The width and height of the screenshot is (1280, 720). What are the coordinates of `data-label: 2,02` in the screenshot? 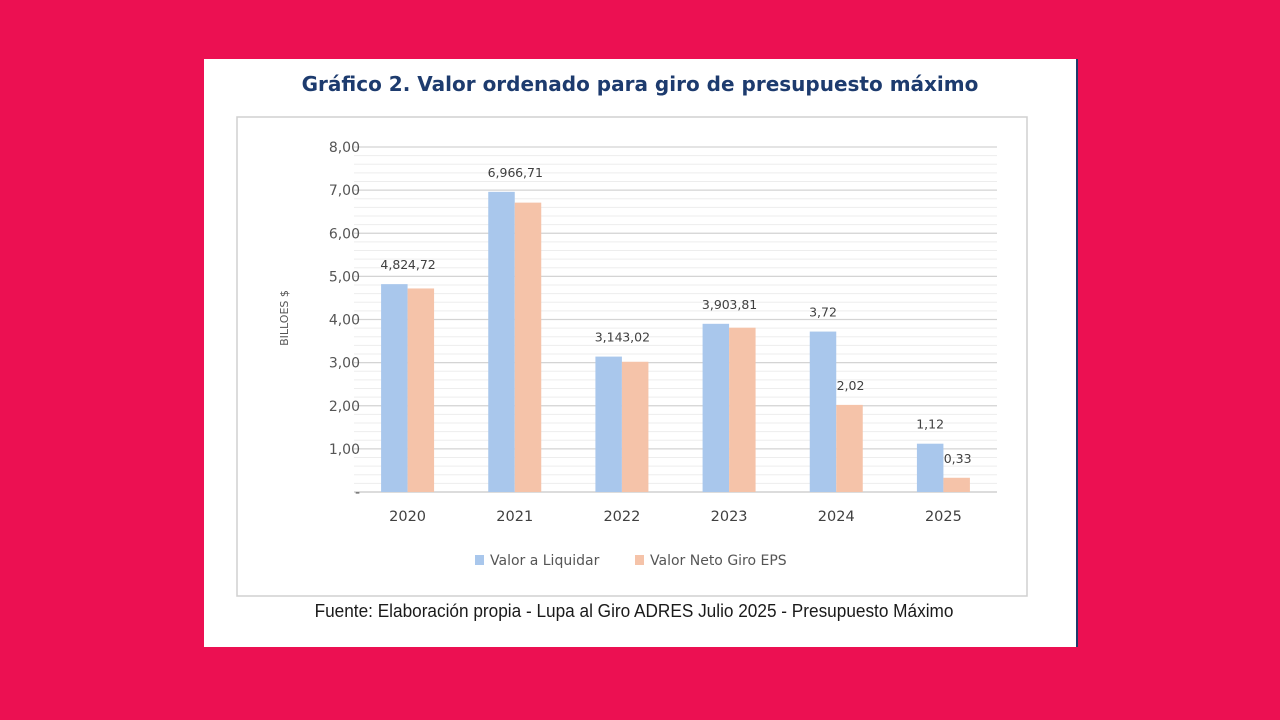 It's located at (851, 385).